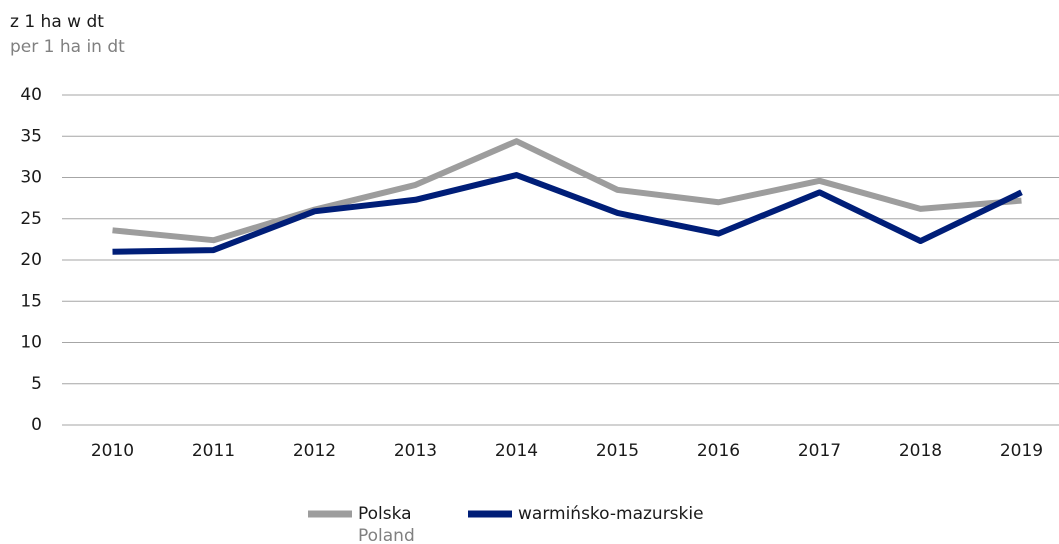 This screenshot has height=544, width=1059. What do you see at coordinates (415, 451) in the screenshot?
I see `x-tick-label: 2013` at bounding box center [415, 451].